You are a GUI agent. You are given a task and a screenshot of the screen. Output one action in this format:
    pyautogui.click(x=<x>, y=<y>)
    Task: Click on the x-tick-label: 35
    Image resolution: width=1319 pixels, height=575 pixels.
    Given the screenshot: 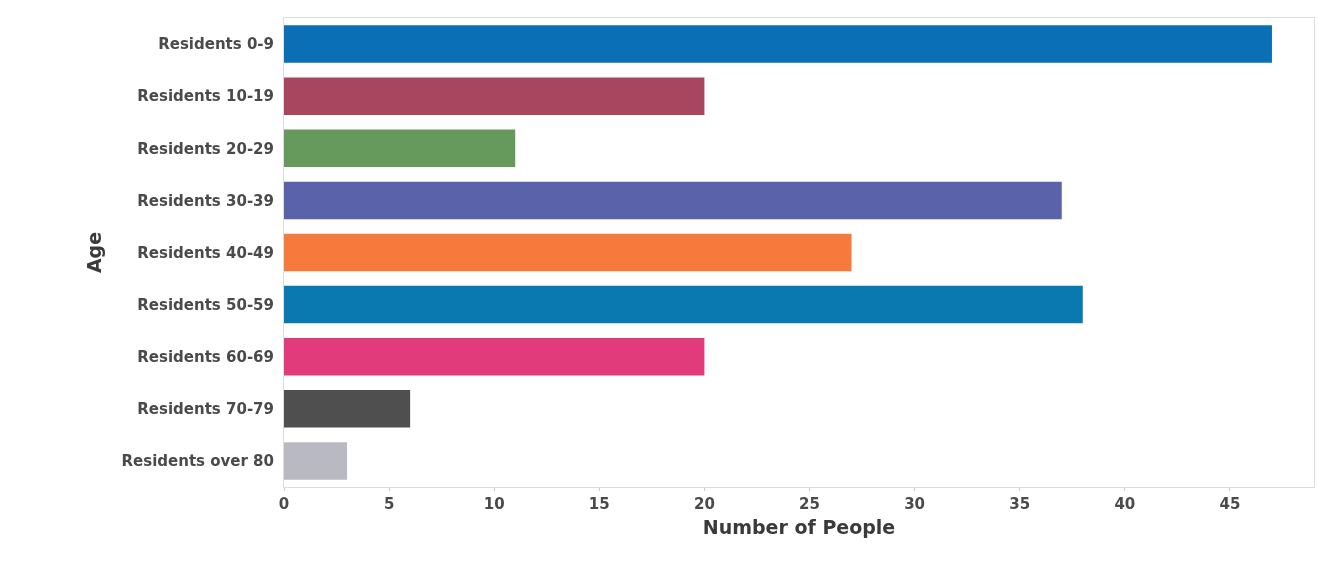 What is the action you would take?
    pyautogui.click(x=1020, y=504)
    